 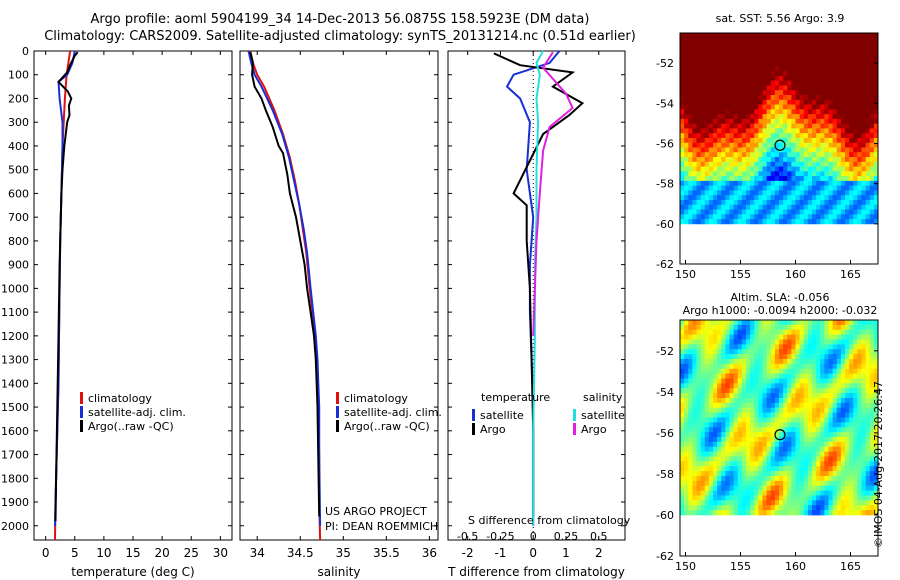 What do you see at coordinates (665, 392) in the screenshot?
I see `map-y-tick-label: -54` at bounding box center [665, 392].